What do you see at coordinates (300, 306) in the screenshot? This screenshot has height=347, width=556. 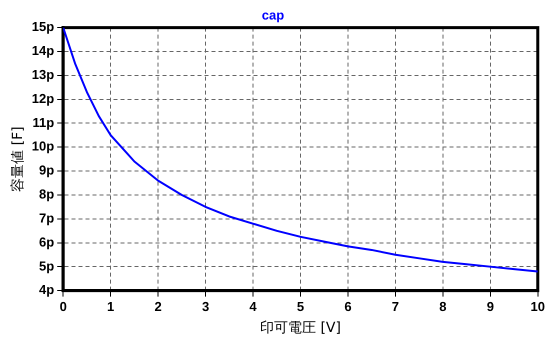 I see `x-tick-label: 5` at bounding box center [300, 306].